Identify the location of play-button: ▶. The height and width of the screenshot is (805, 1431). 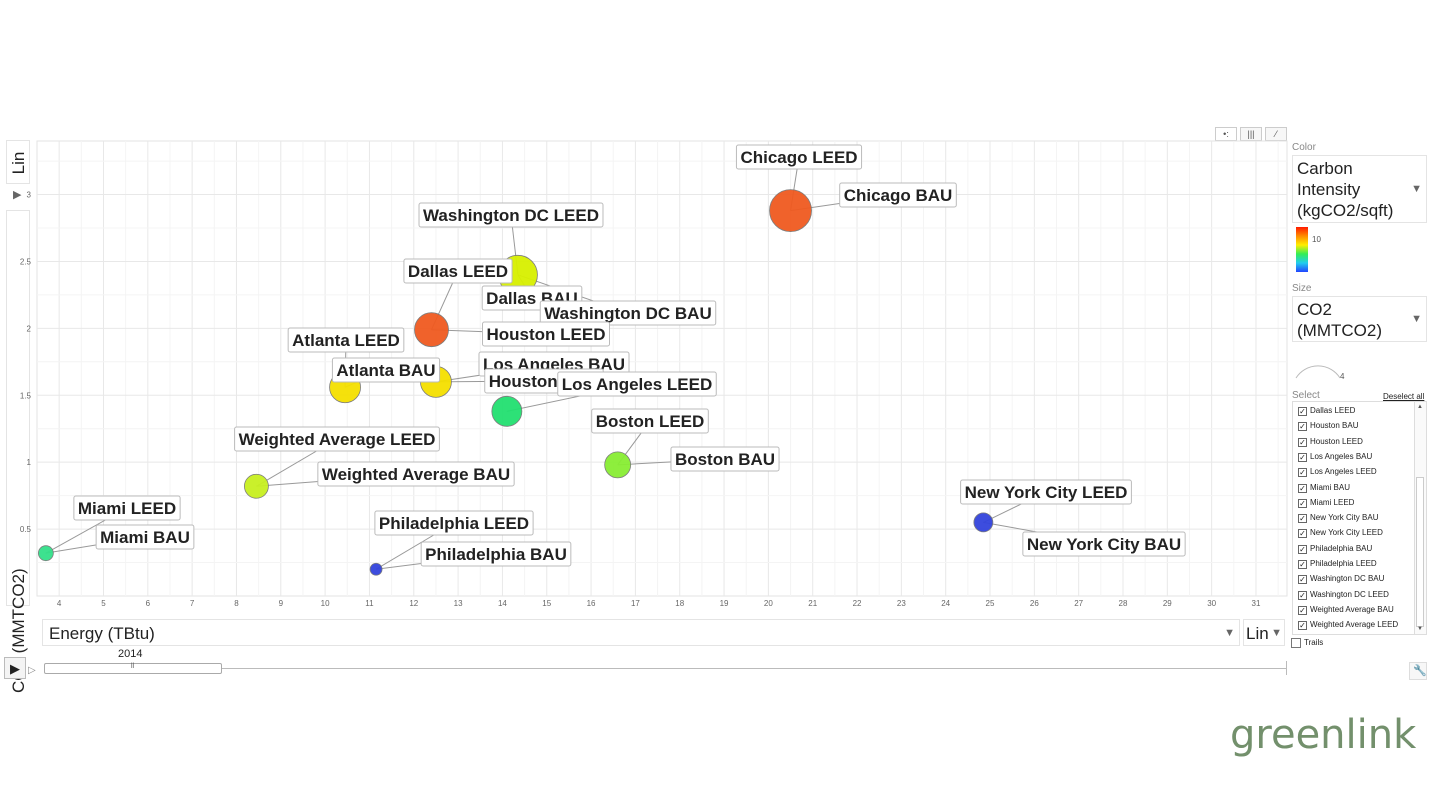
(15, 668).